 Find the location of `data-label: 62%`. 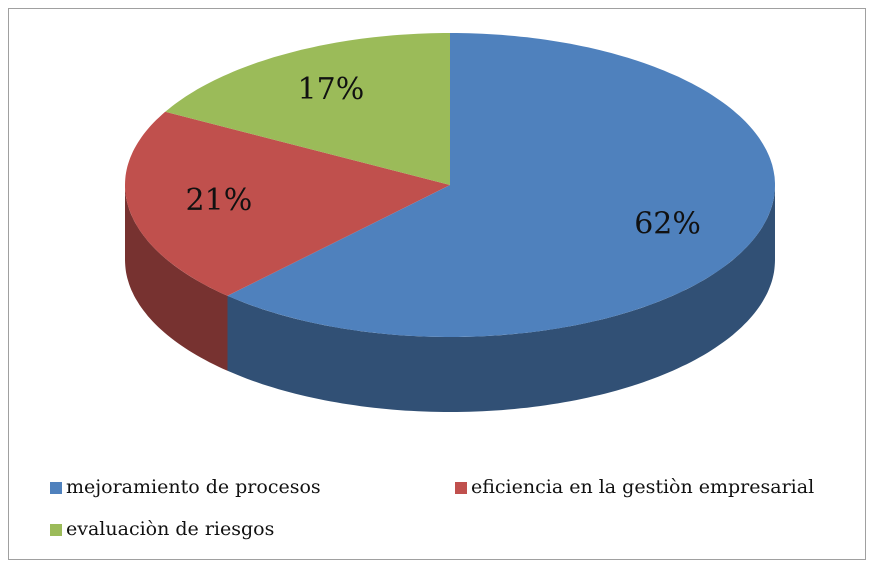

data-label: 62% is located at coordinates (667, 223).